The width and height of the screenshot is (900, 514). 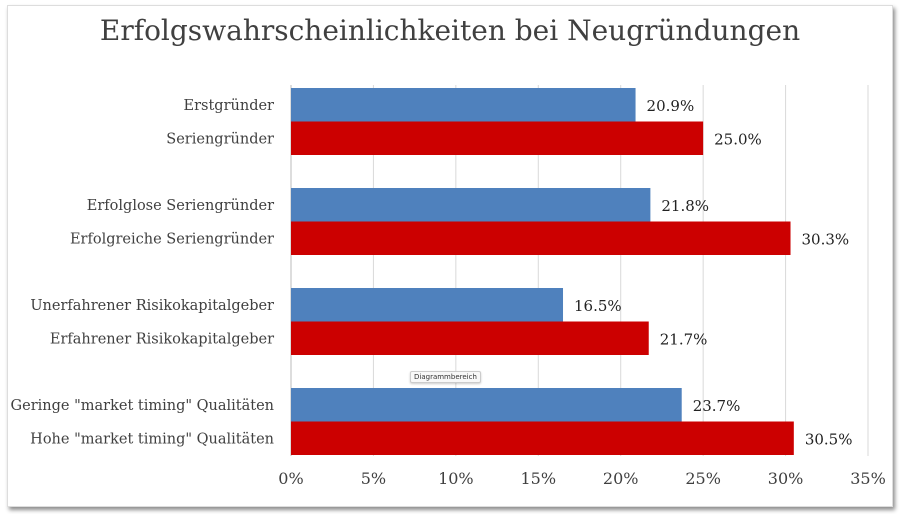 I want to click on x-tick-label: 10%, so click(x=456, y=478).